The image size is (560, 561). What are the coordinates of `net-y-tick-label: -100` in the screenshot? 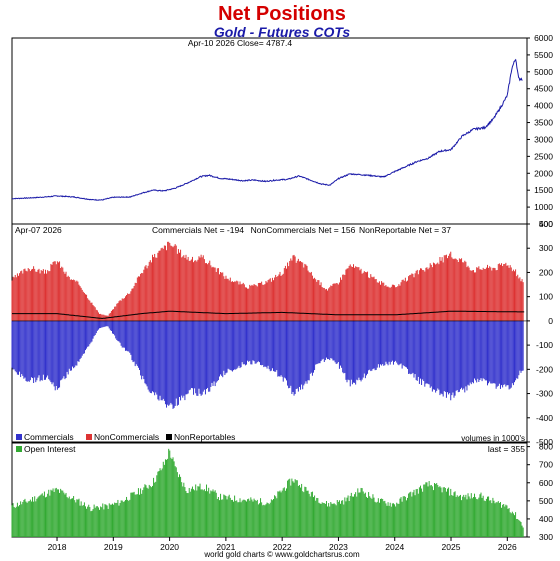 It's located at (544, 345).